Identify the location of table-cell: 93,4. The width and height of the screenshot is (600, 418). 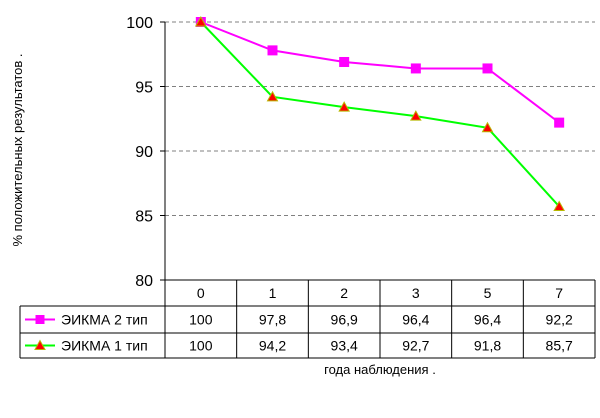
(344, 346).